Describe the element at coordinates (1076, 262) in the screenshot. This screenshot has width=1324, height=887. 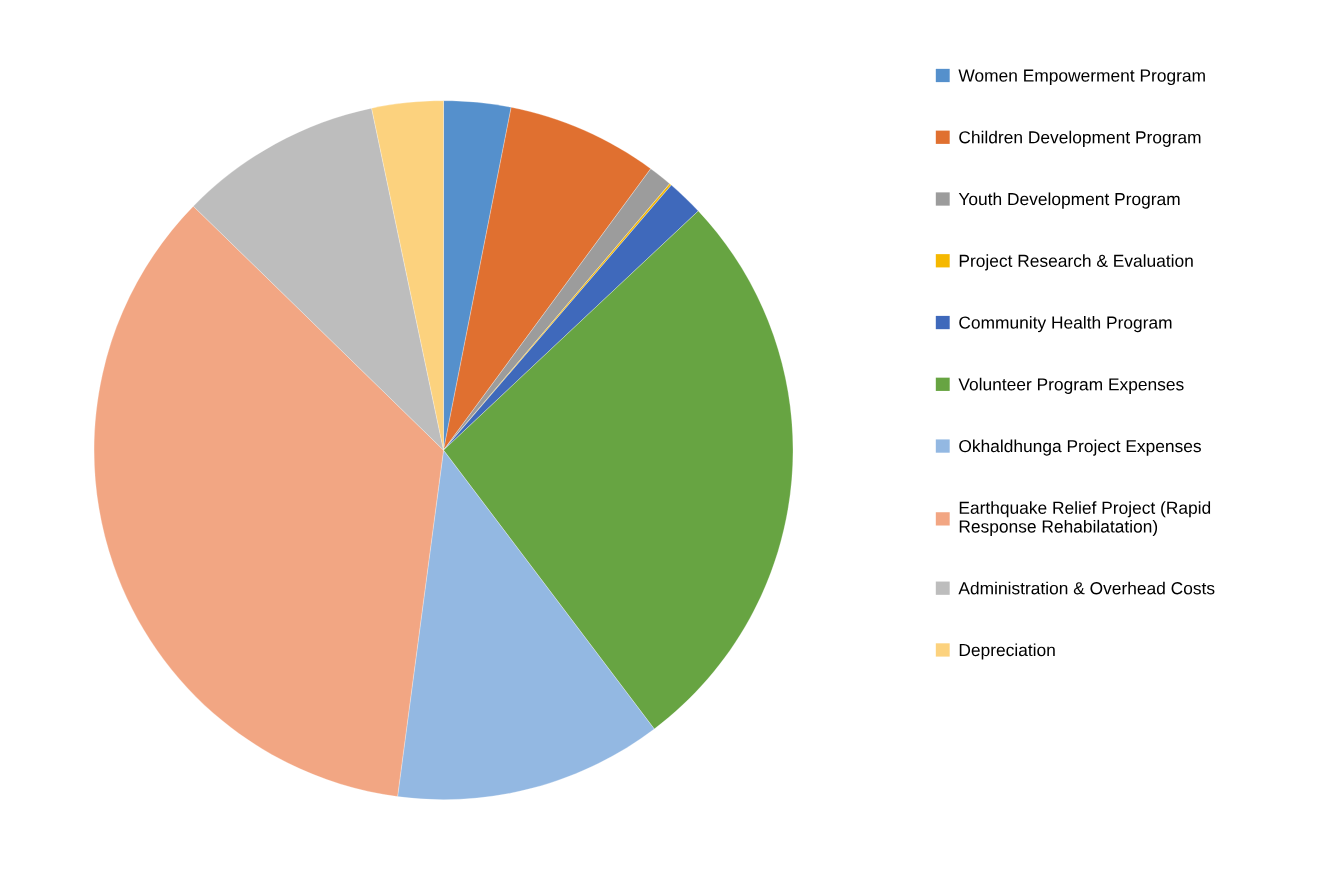
I see `legend-label: Project Research & Evaluation` at that location.